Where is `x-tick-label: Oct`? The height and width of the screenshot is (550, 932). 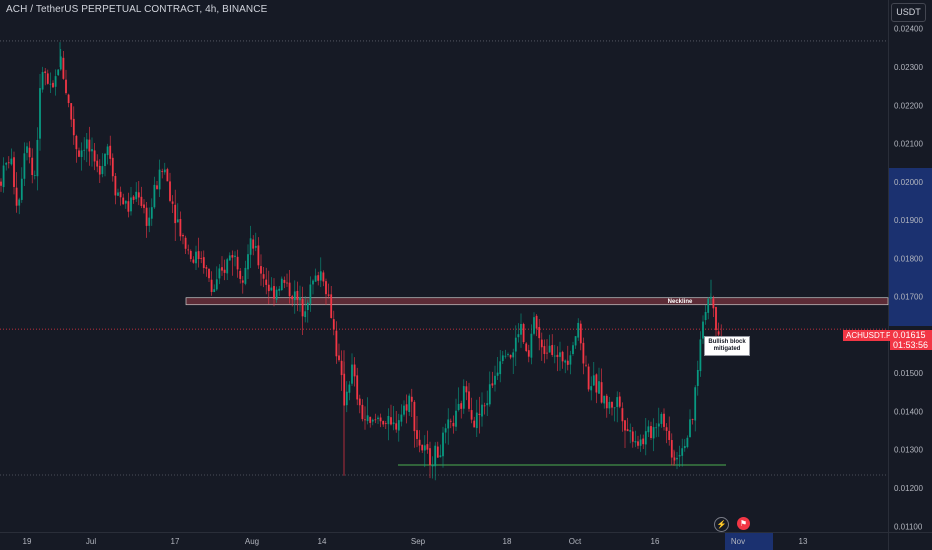
x-tick-label: Oct is located at coordinates (575, 541).